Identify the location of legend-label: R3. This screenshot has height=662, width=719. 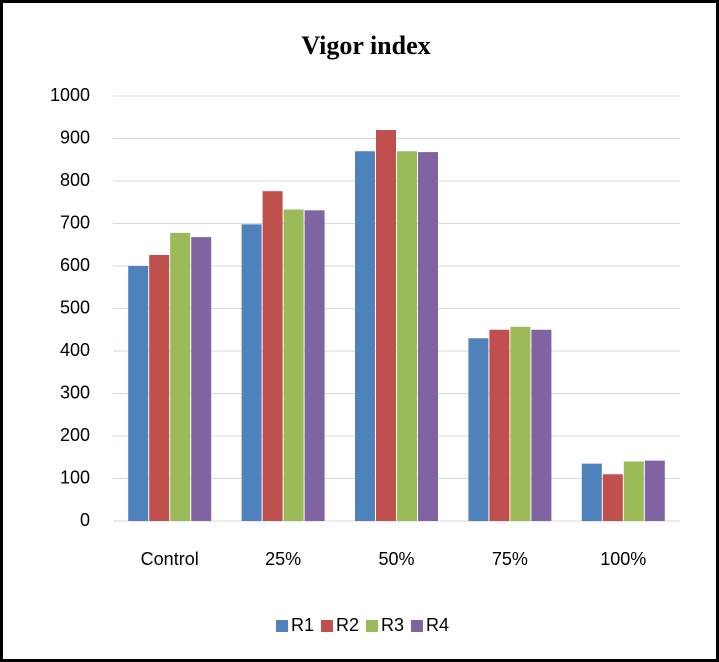
(392, 625).